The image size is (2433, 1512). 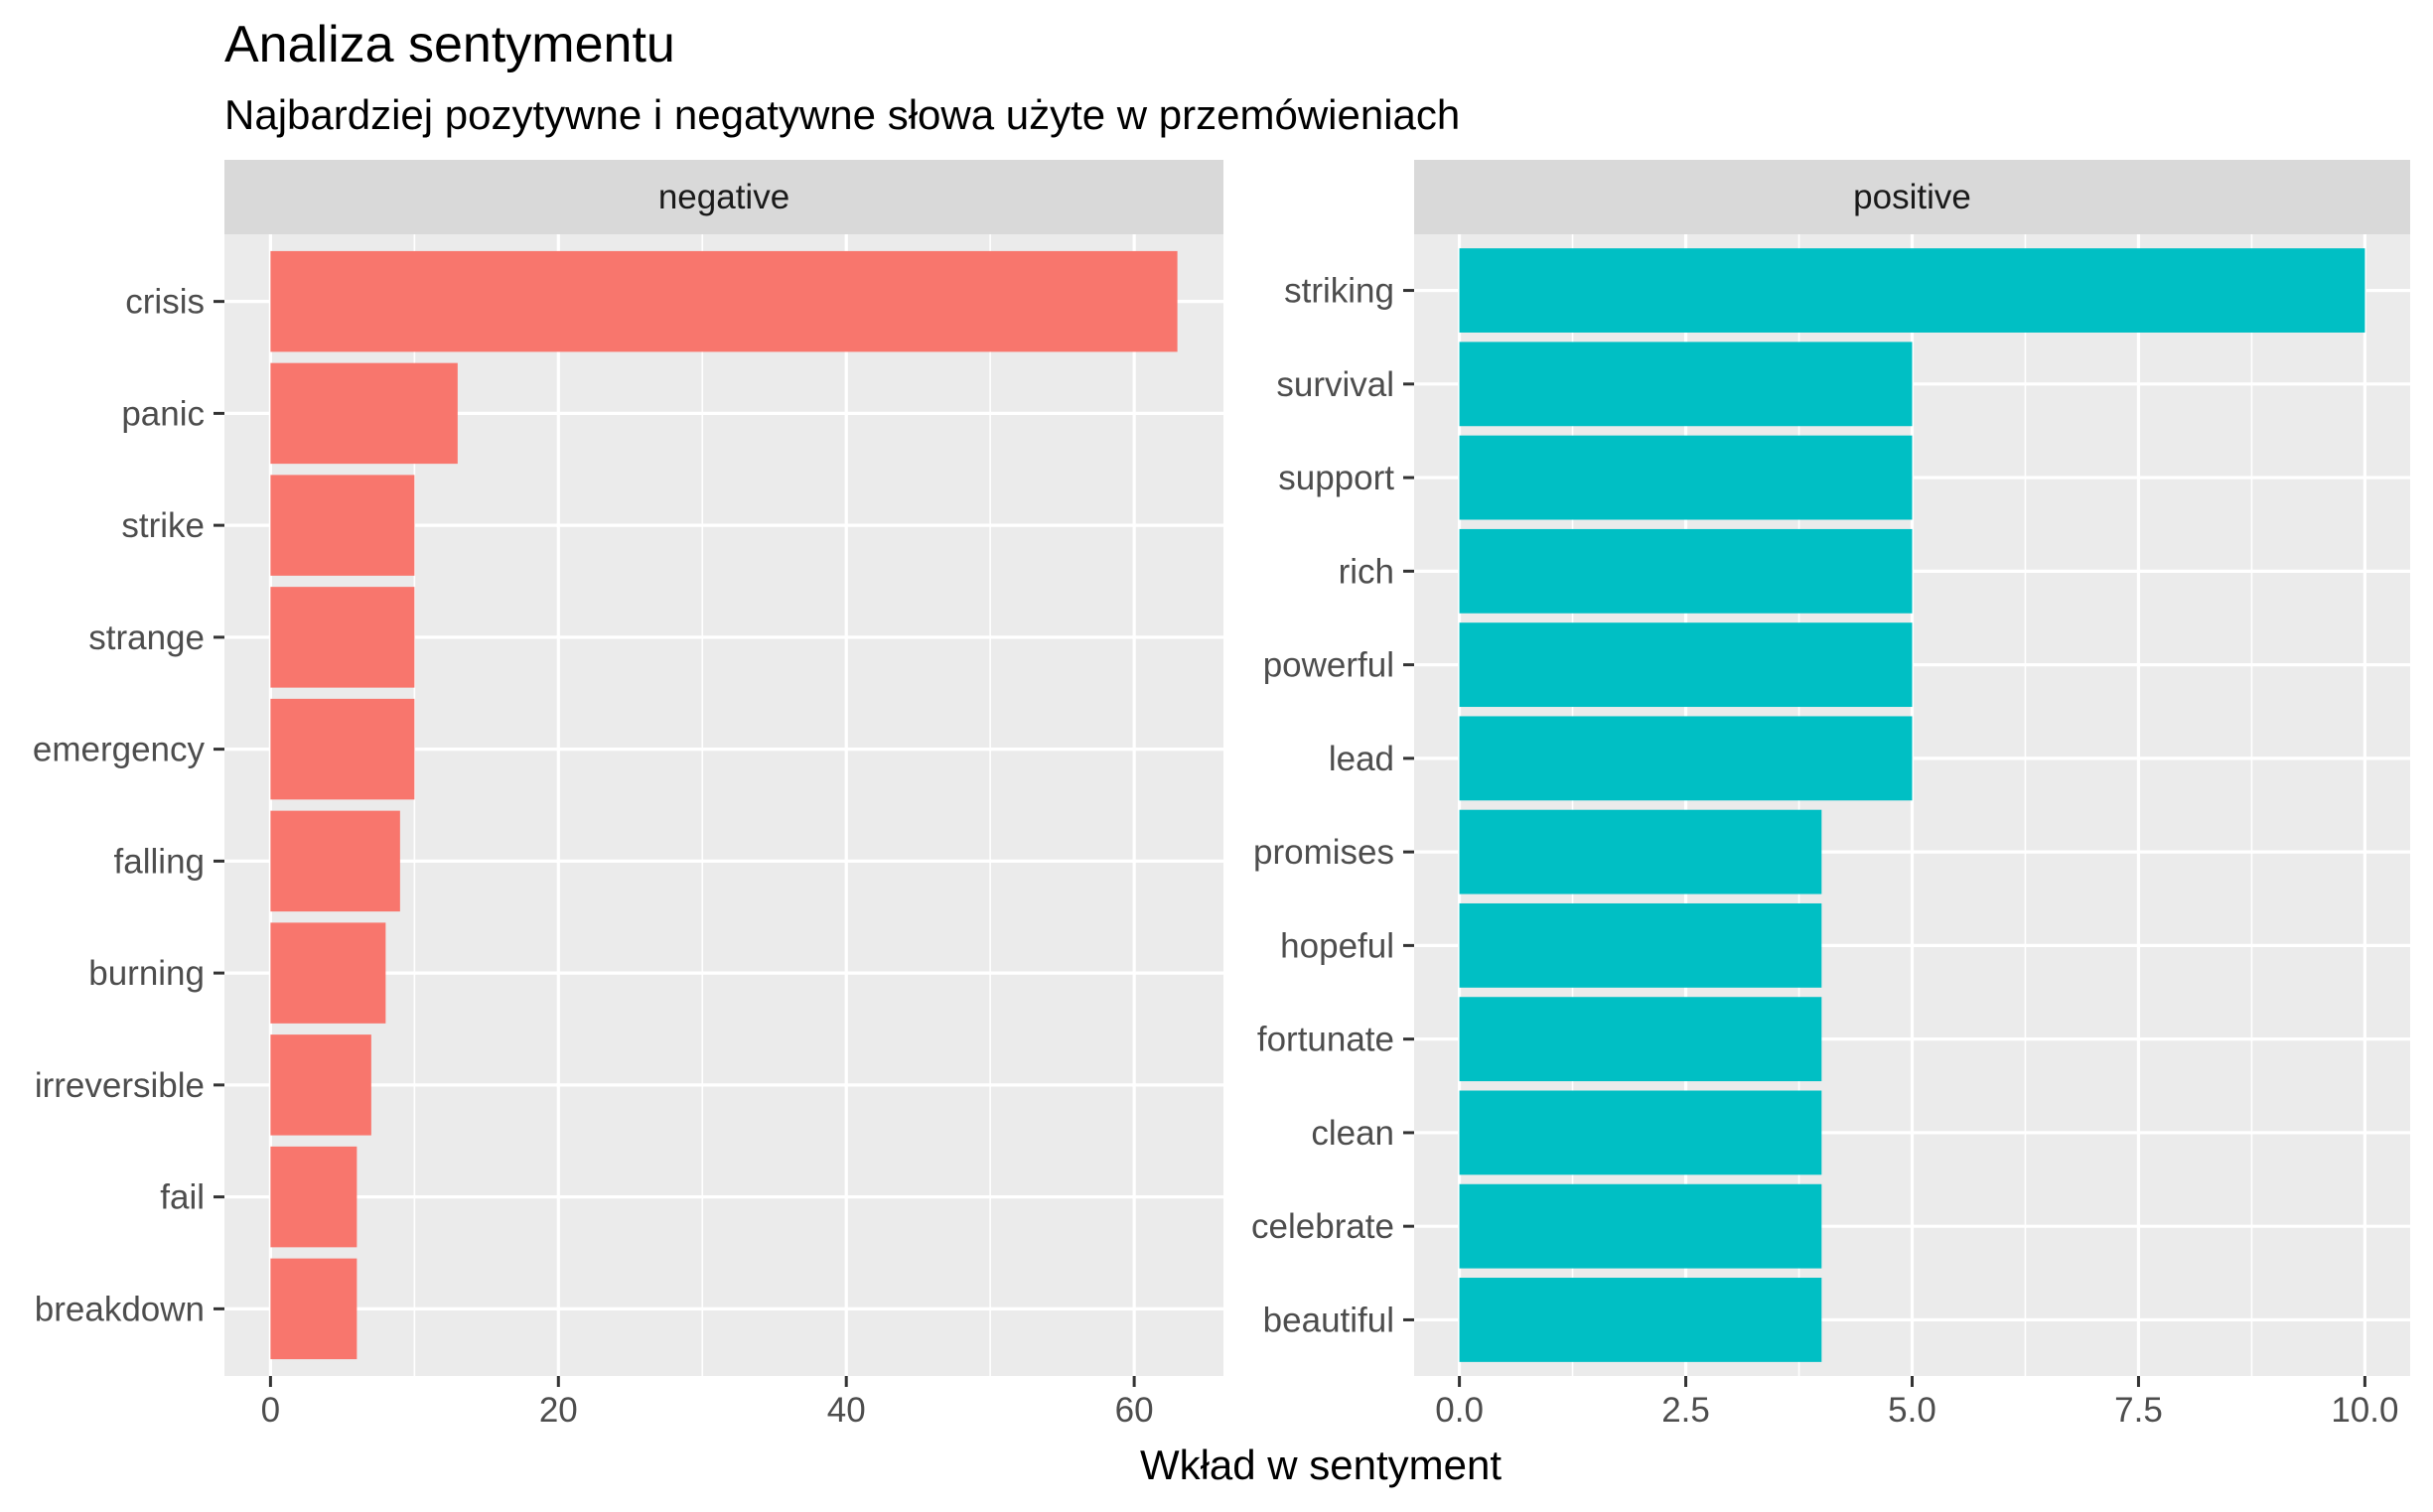 What do you see at coordinates (364, 413) in the screenshot?
I see `bar-panic` at bounding box center [364, 413].